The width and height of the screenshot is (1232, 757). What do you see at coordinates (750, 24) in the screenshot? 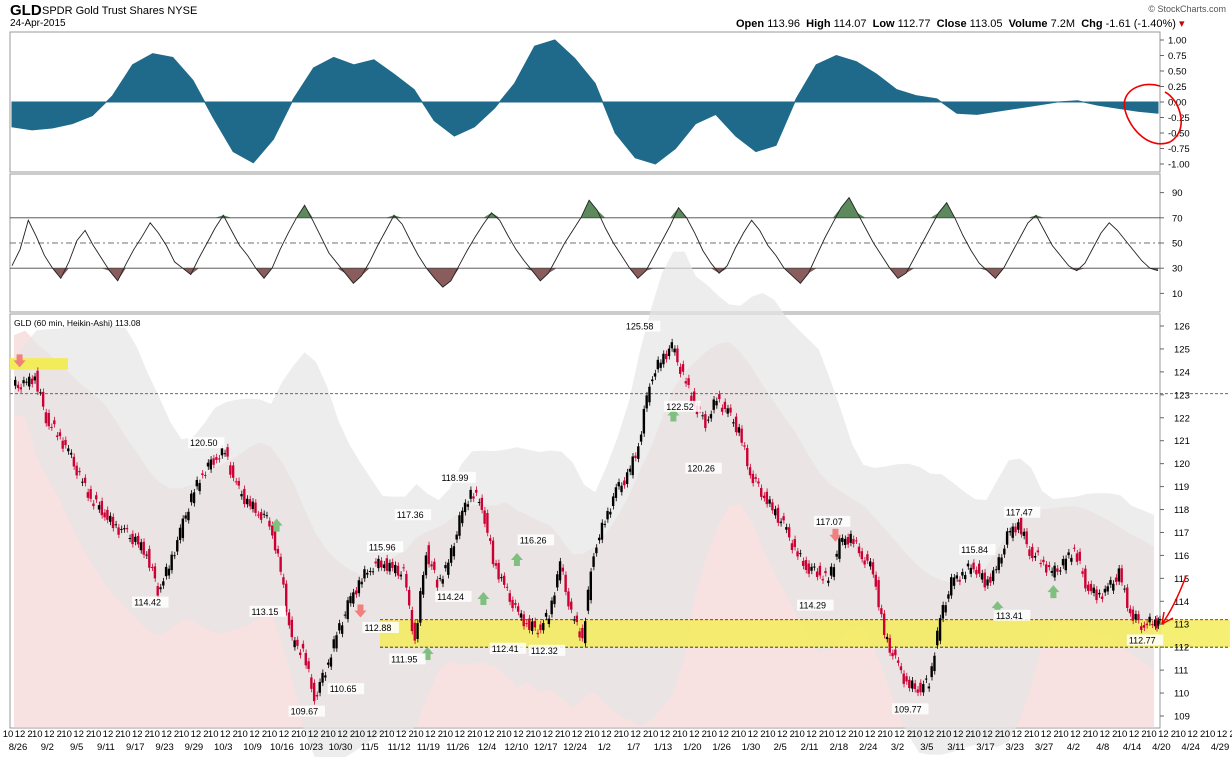
I see `open-label: Open` at bounding box center [750, 24].